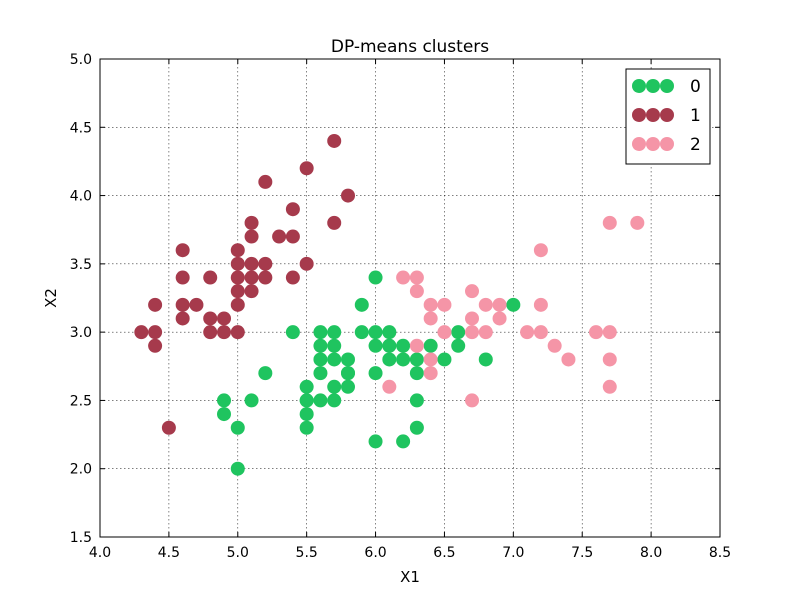 This screenshot has width=800, height=597. What do you see at coordinates (307, 553) in the screenshot?
I see `x-tick-label: 5.5` at bounding box center [307, 553].